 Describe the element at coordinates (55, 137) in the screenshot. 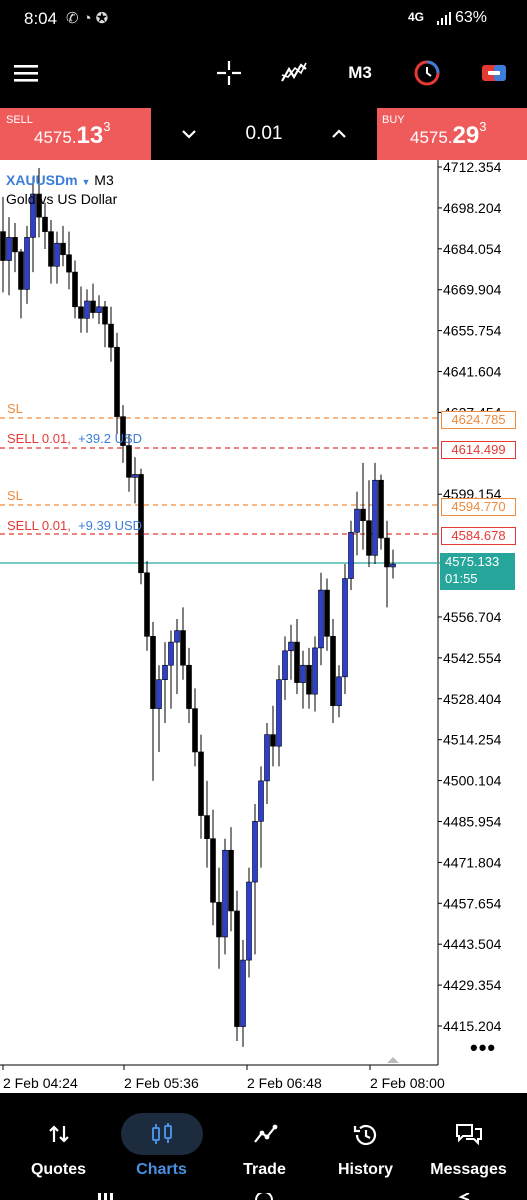

I see `sell-price-main: 4575.` at that location.